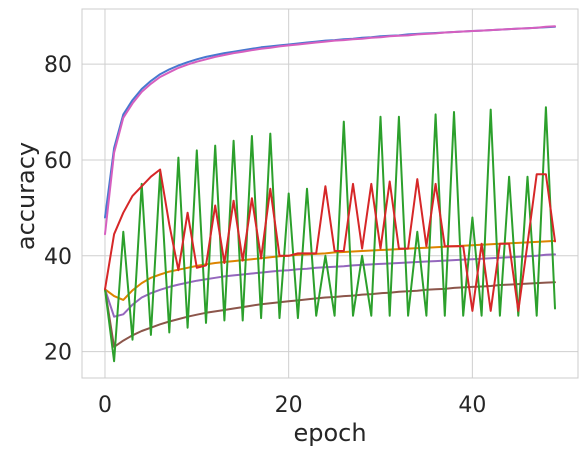 This screenshot has width=588, height=456. Describe the element at coordinates (105, 405) in the screenshot. I see `x-tick-label: 0` at that location.